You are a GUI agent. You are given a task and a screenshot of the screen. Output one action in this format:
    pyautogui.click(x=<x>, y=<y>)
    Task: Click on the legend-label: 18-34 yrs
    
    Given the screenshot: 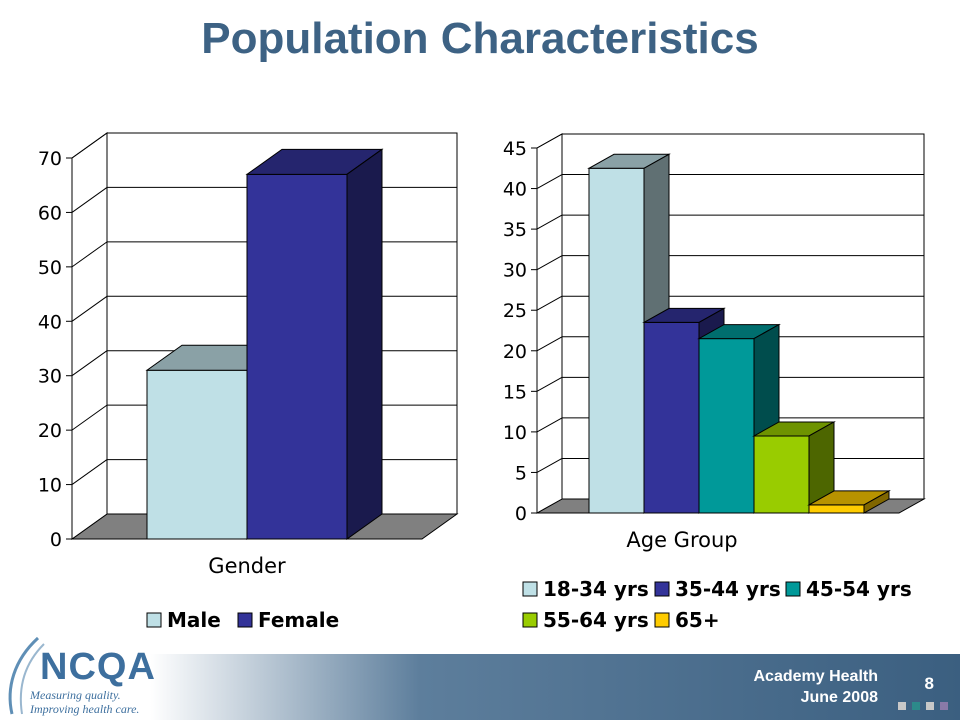 What is the action you would take?
    pyautogui.click(x=596, y=589)
    